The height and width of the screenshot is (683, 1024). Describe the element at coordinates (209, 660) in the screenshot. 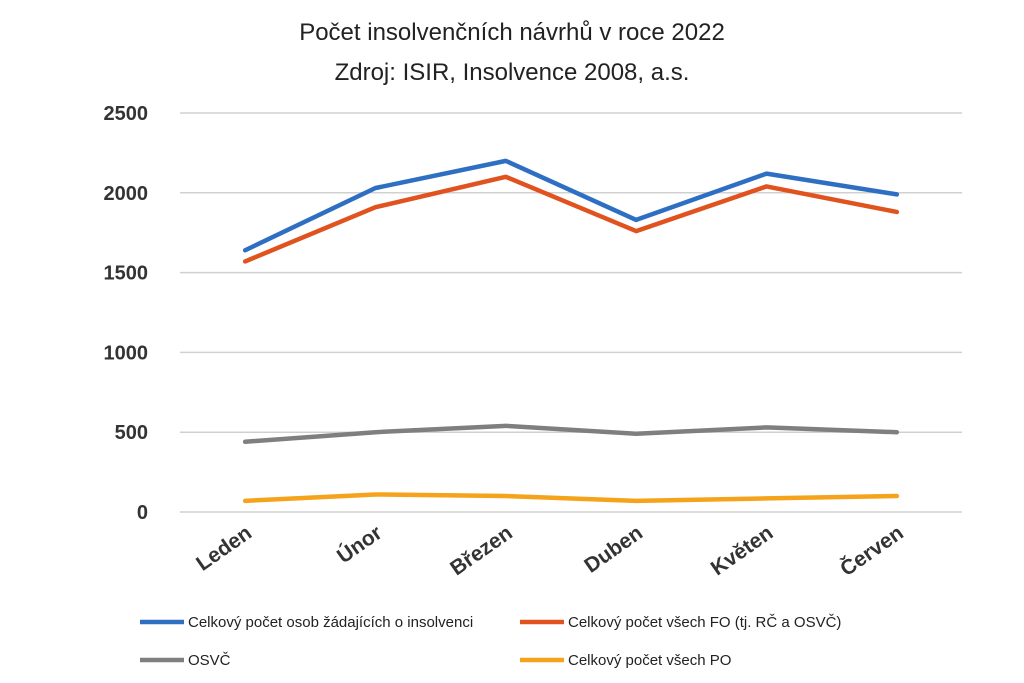

I see `legend-label: OSVČ` at that location.